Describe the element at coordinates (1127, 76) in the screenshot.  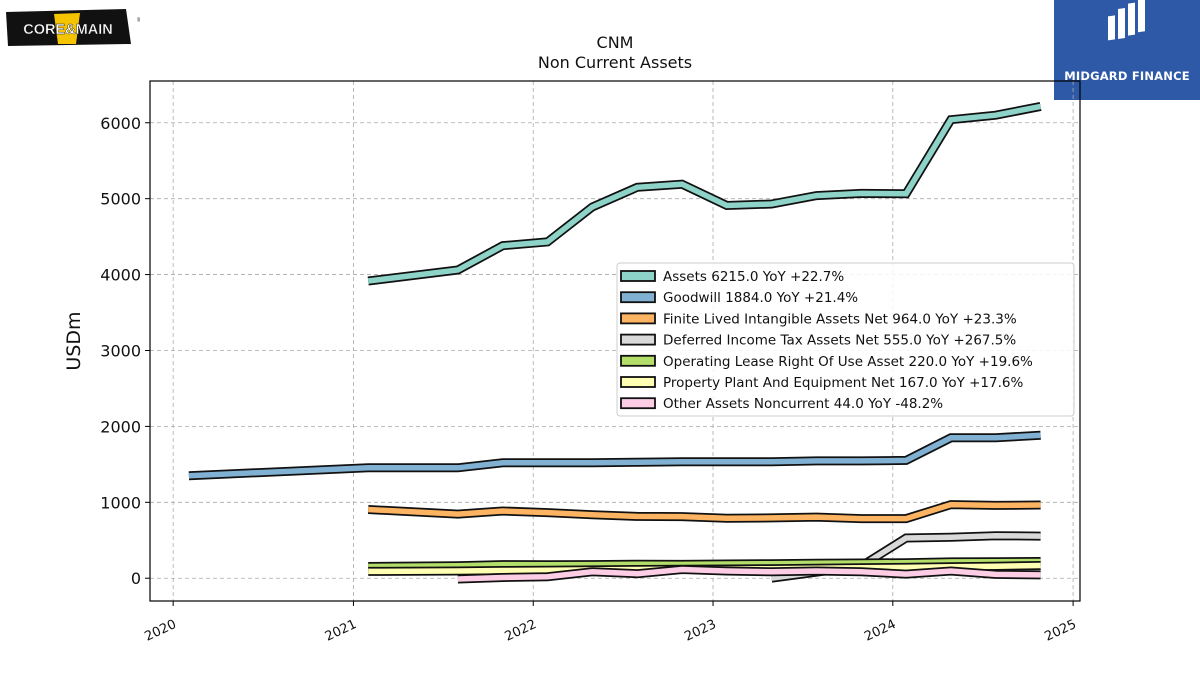
I see `midgard-brand-text: MIDGARD FINANCE` at that location.